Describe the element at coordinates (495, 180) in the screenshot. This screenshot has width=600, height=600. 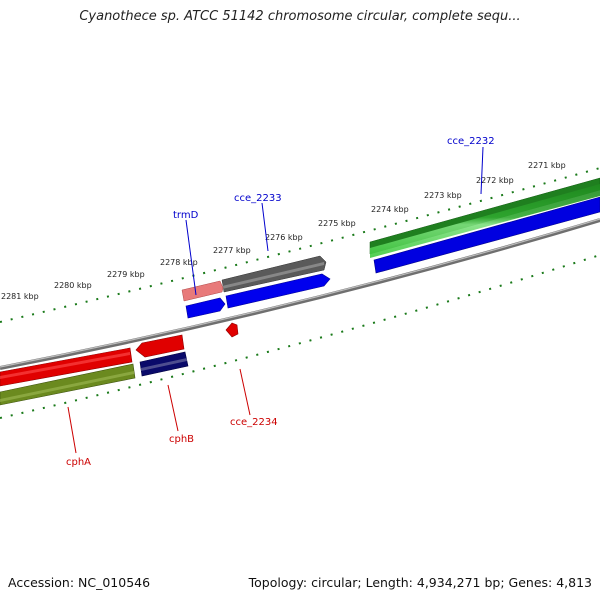
I see `tick-label: 2272 kbp` at that location.